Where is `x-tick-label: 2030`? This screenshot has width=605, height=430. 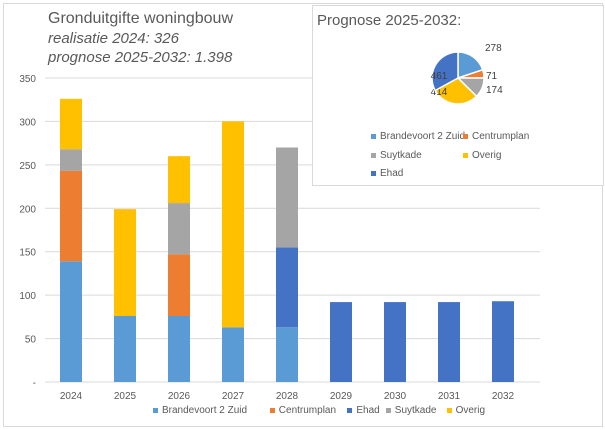 x-tick-label: 2030 is located at coordinates (395, 396).